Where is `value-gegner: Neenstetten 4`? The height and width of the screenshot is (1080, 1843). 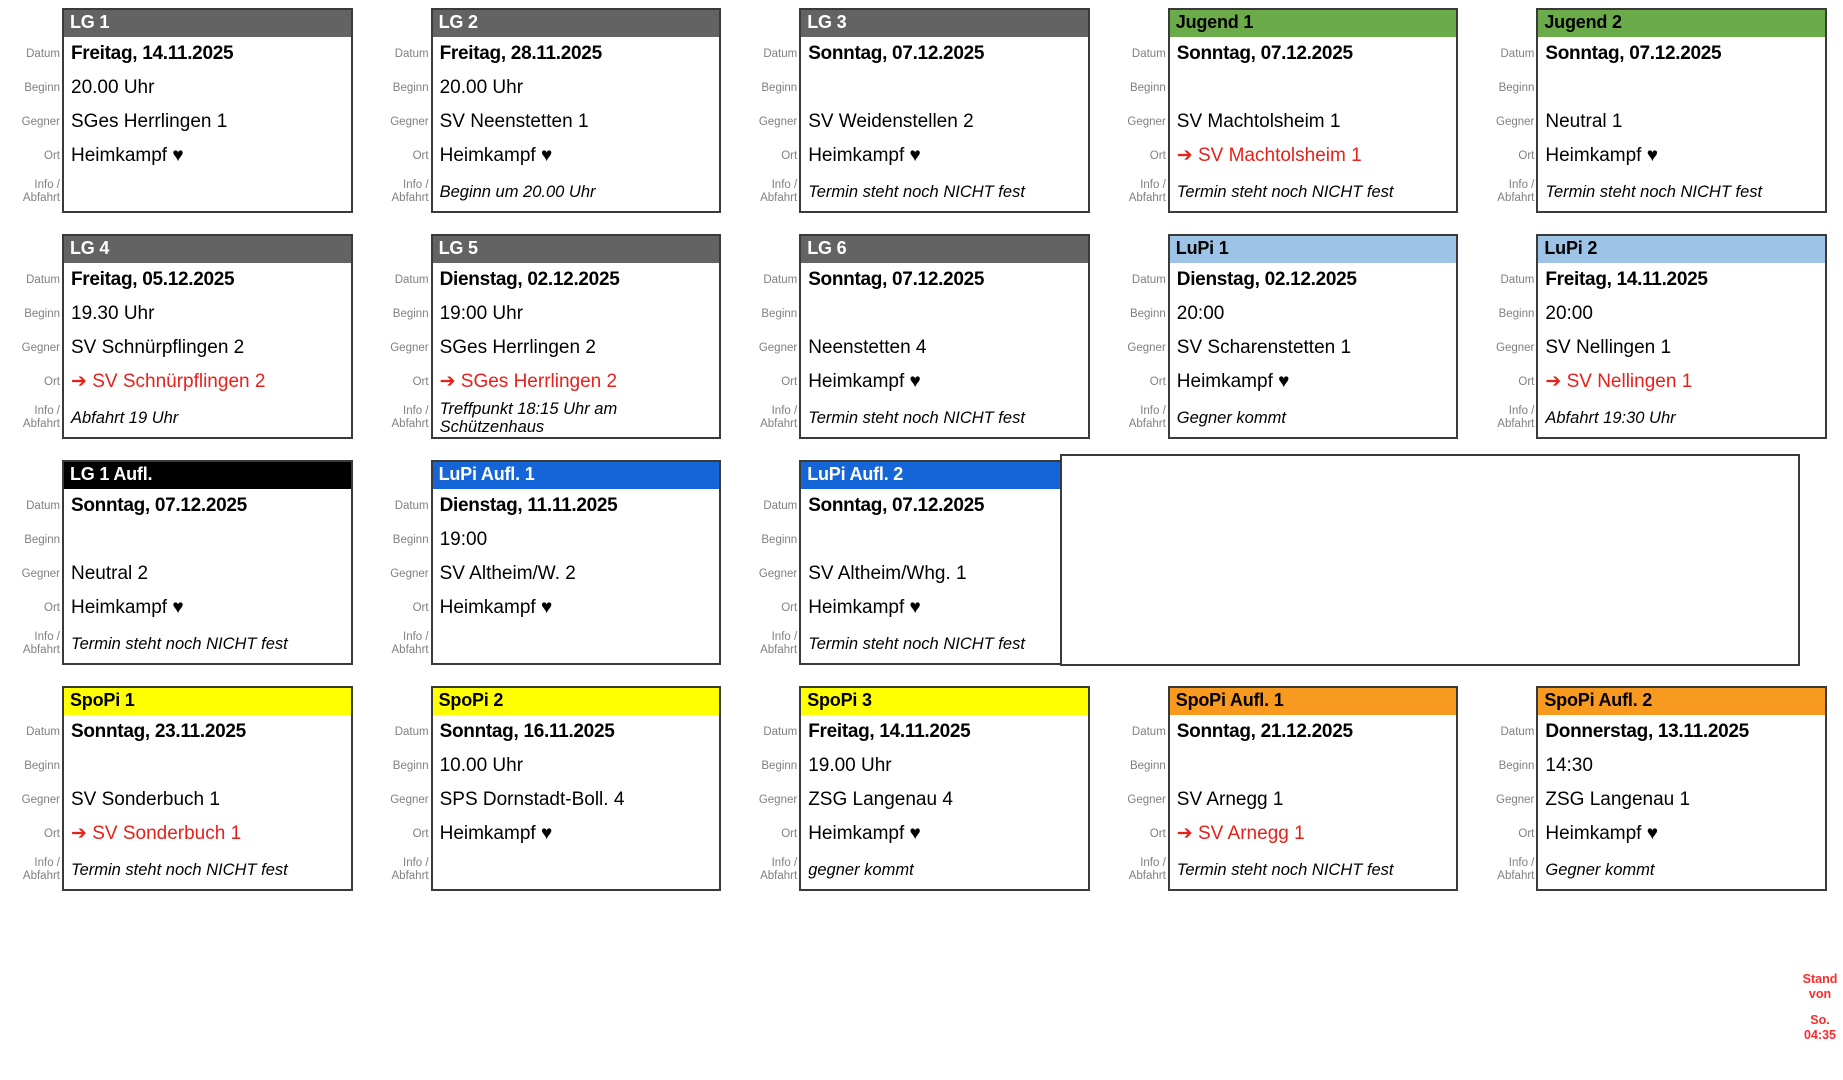 value-gegner: Neenstetten 4 is located at coordinates (867, 348).